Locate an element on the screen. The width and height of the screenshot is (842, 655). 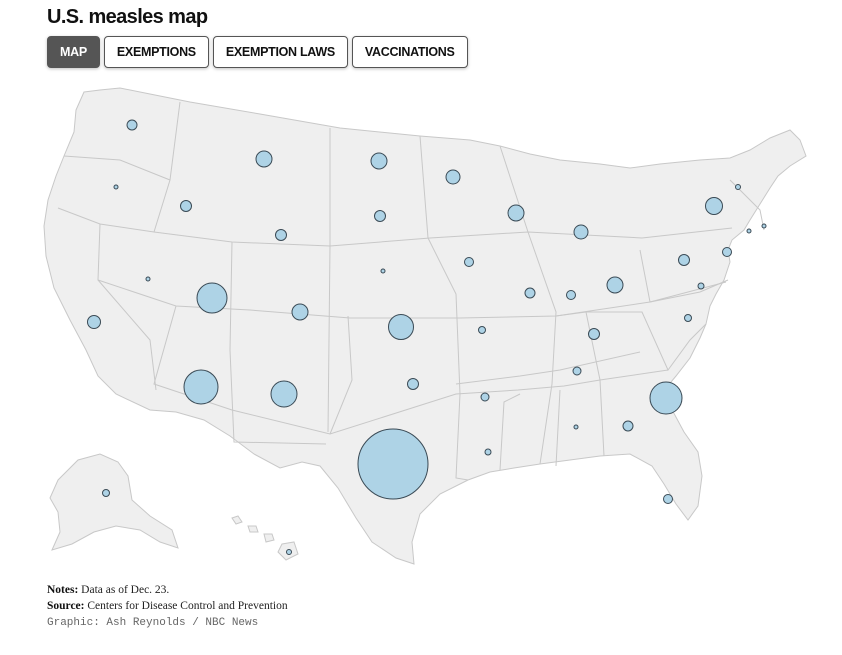
bubble-hawaii is located at coordinates (289, 552).